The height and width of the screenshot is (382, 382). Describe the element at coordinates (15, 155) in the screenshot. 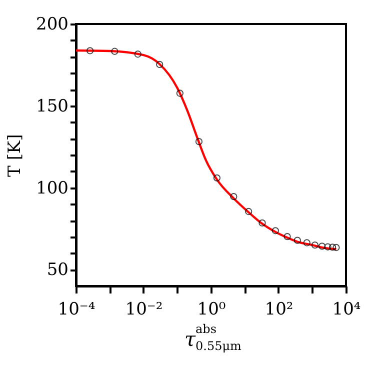

I see `y-axis-title: T [K]` at that location.